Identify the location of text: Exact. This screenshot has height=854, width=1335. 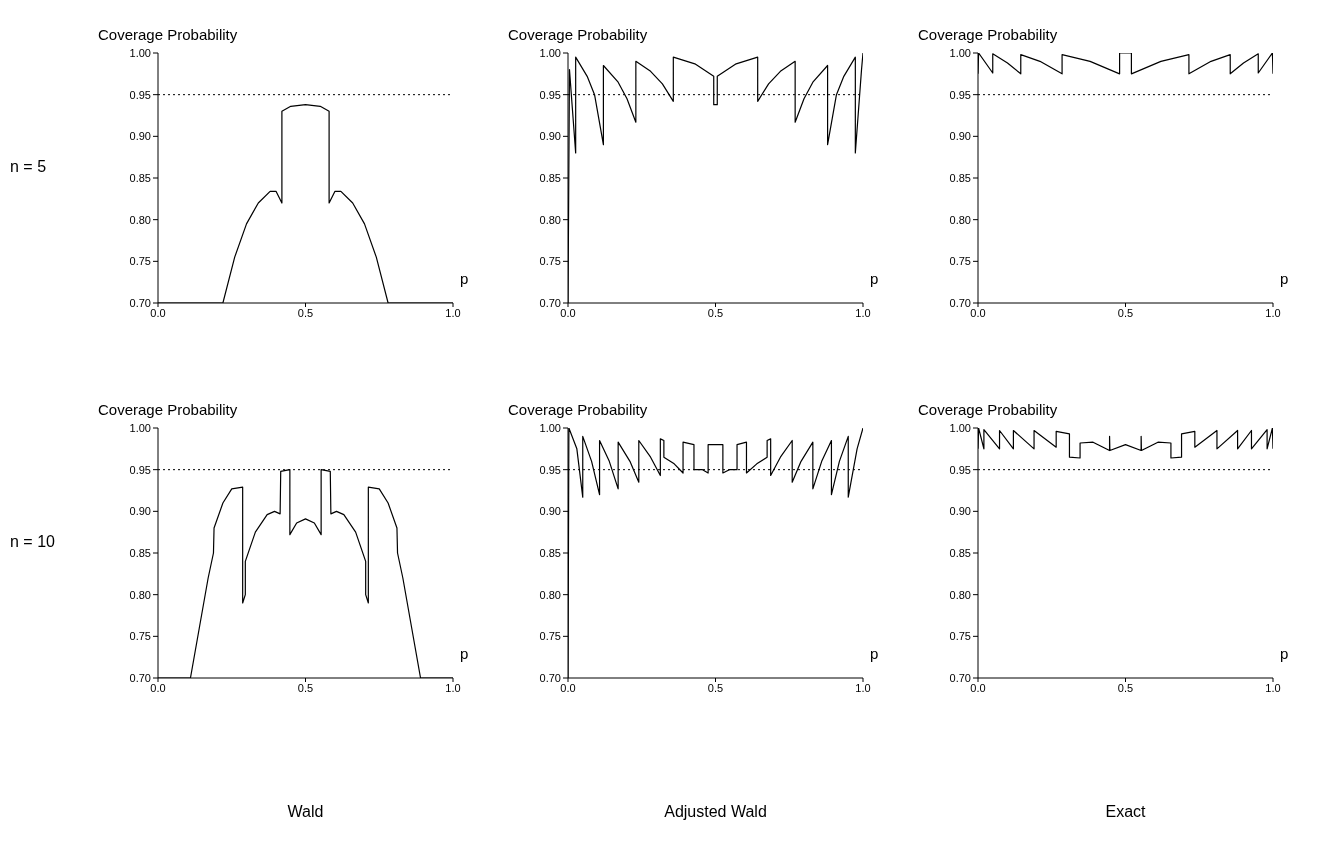
(1125, 812).